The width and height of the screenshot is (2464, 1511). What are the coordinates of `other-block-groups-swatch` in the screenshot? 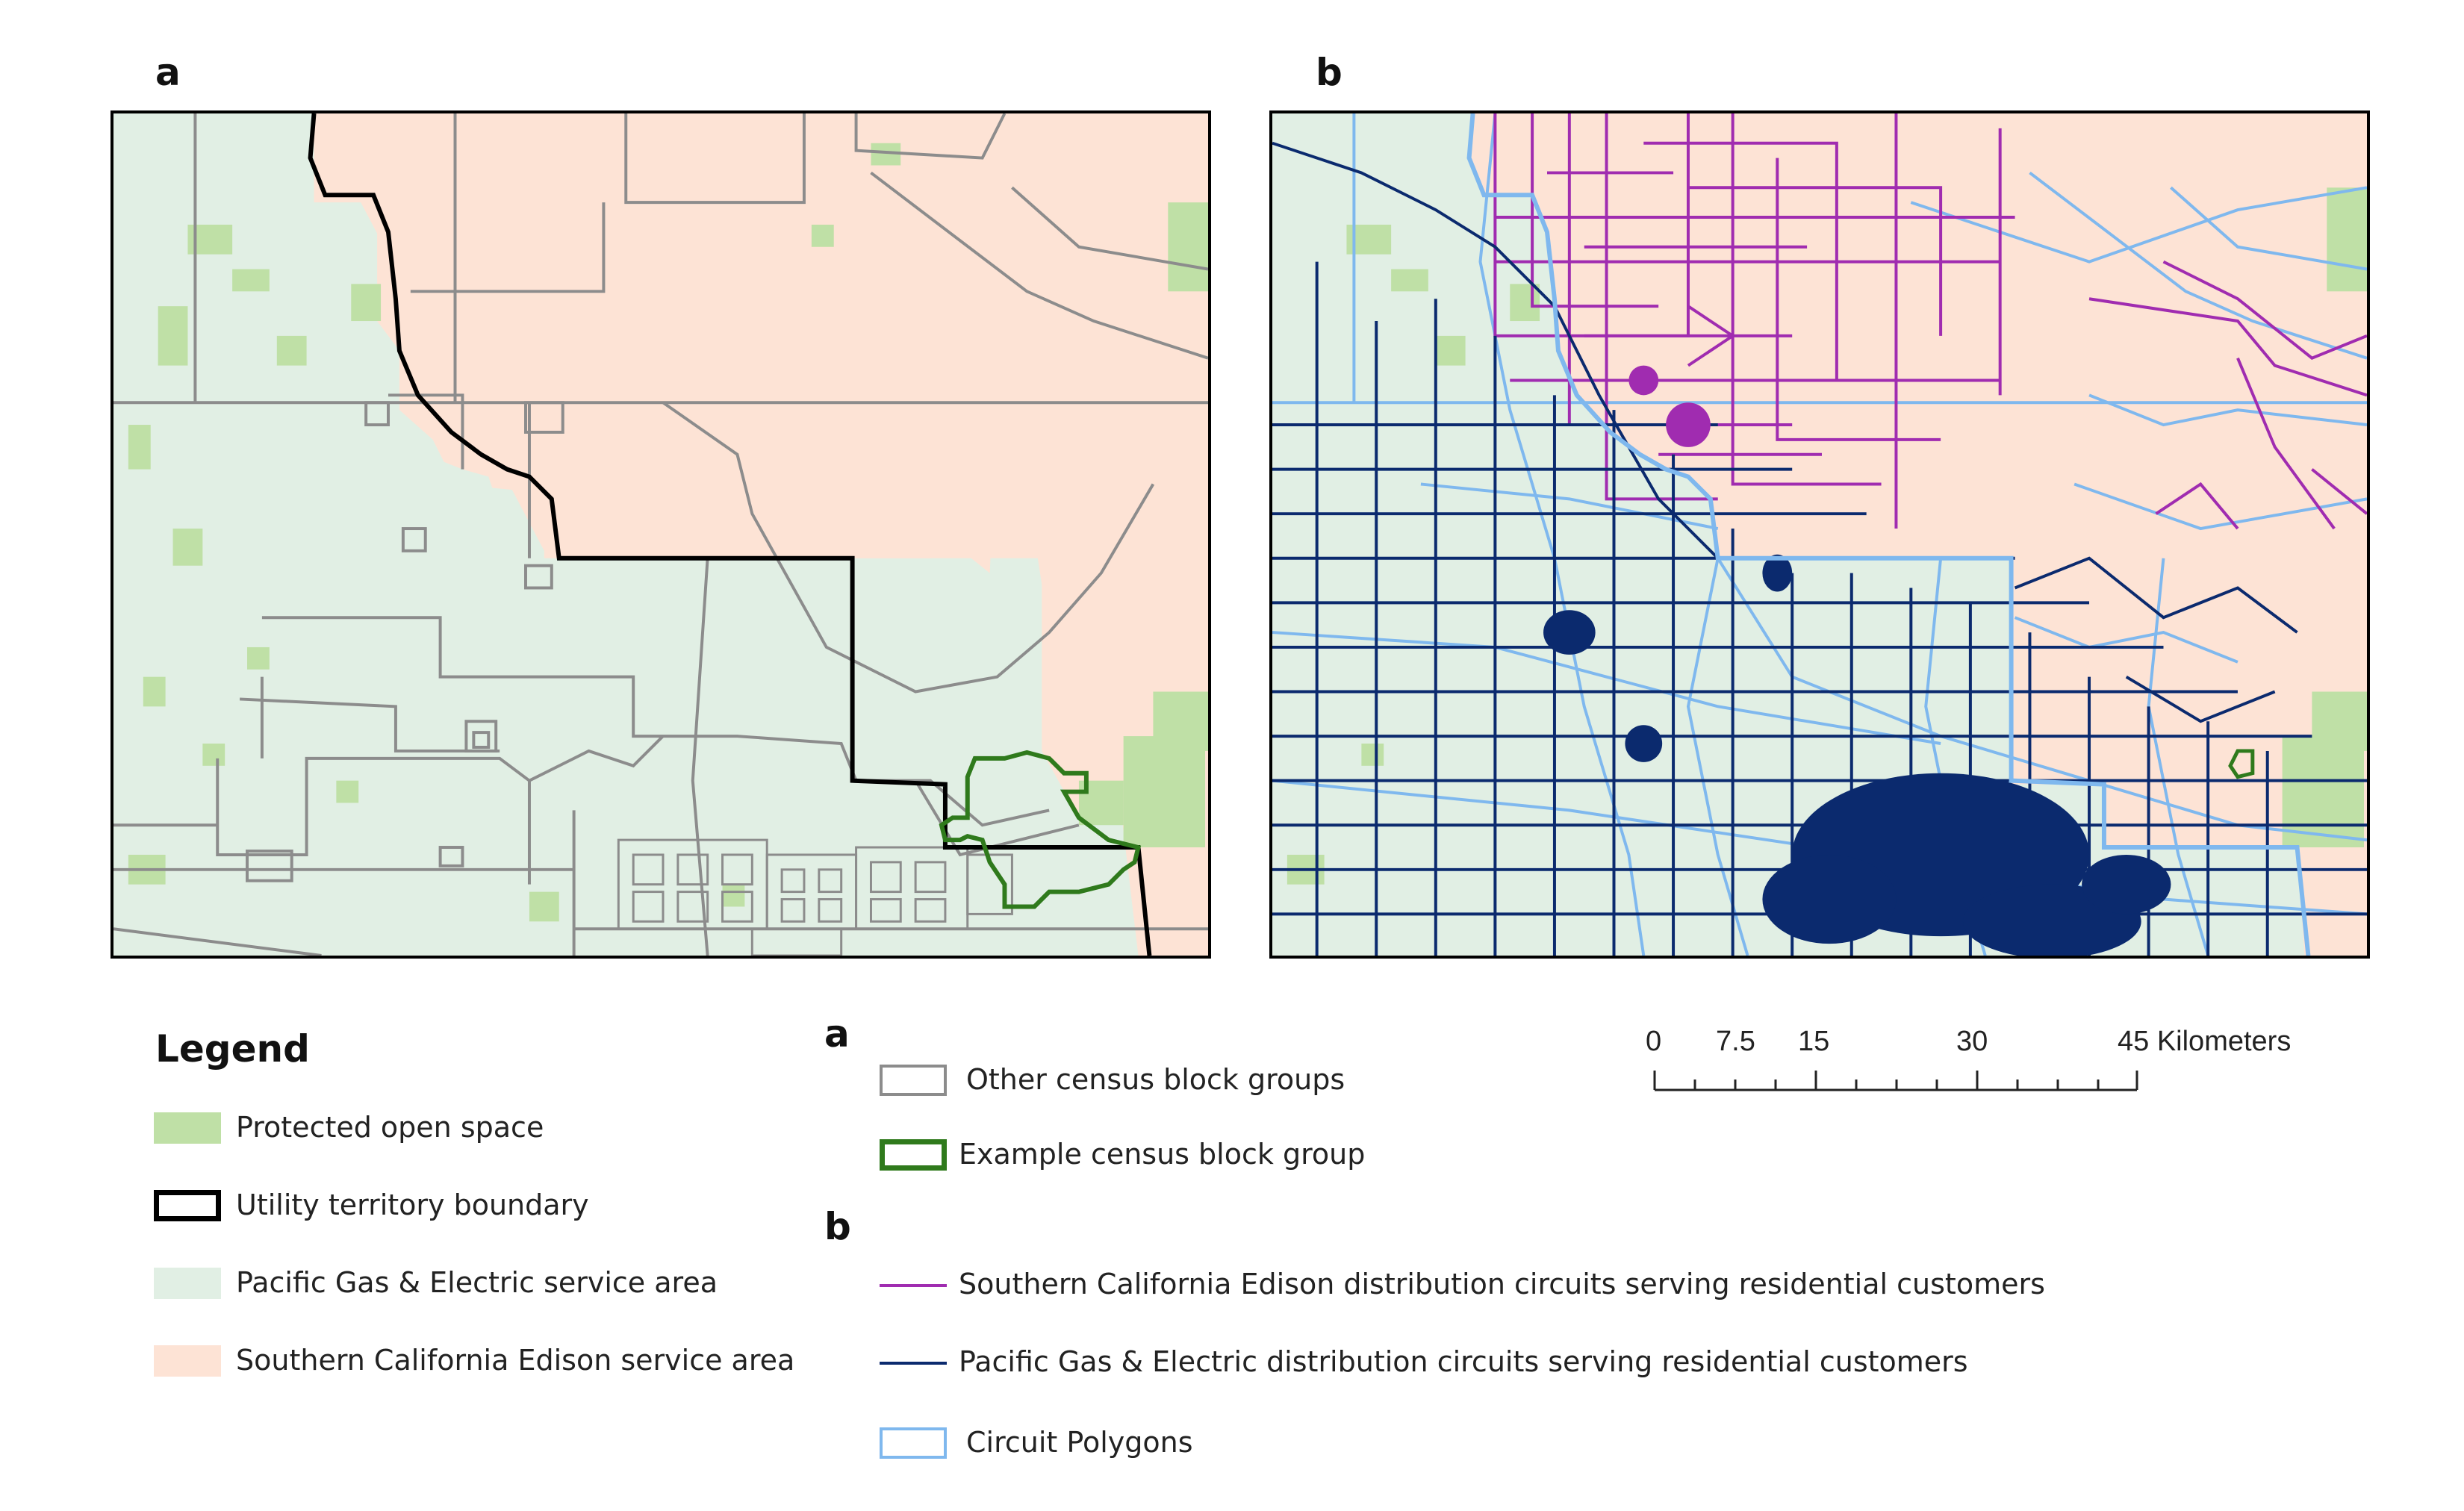 It's located at (913, 1080).